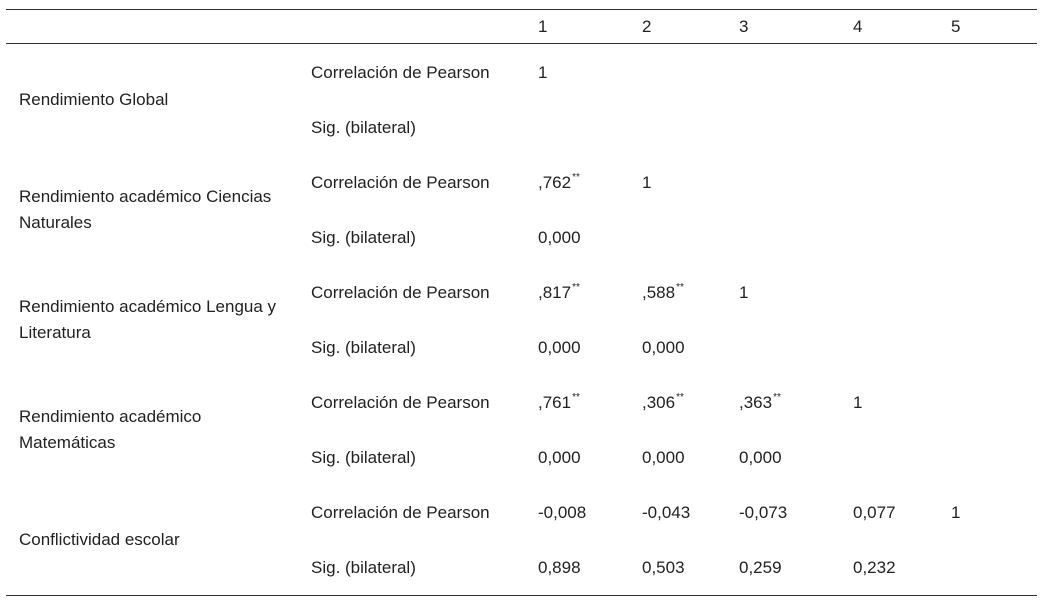 Image resolution: width=1044 pixels, height=604 pixels. Describe the element at coordinates (663, 567) in the screenshot. I see `sig-value: 0,503` at that location.